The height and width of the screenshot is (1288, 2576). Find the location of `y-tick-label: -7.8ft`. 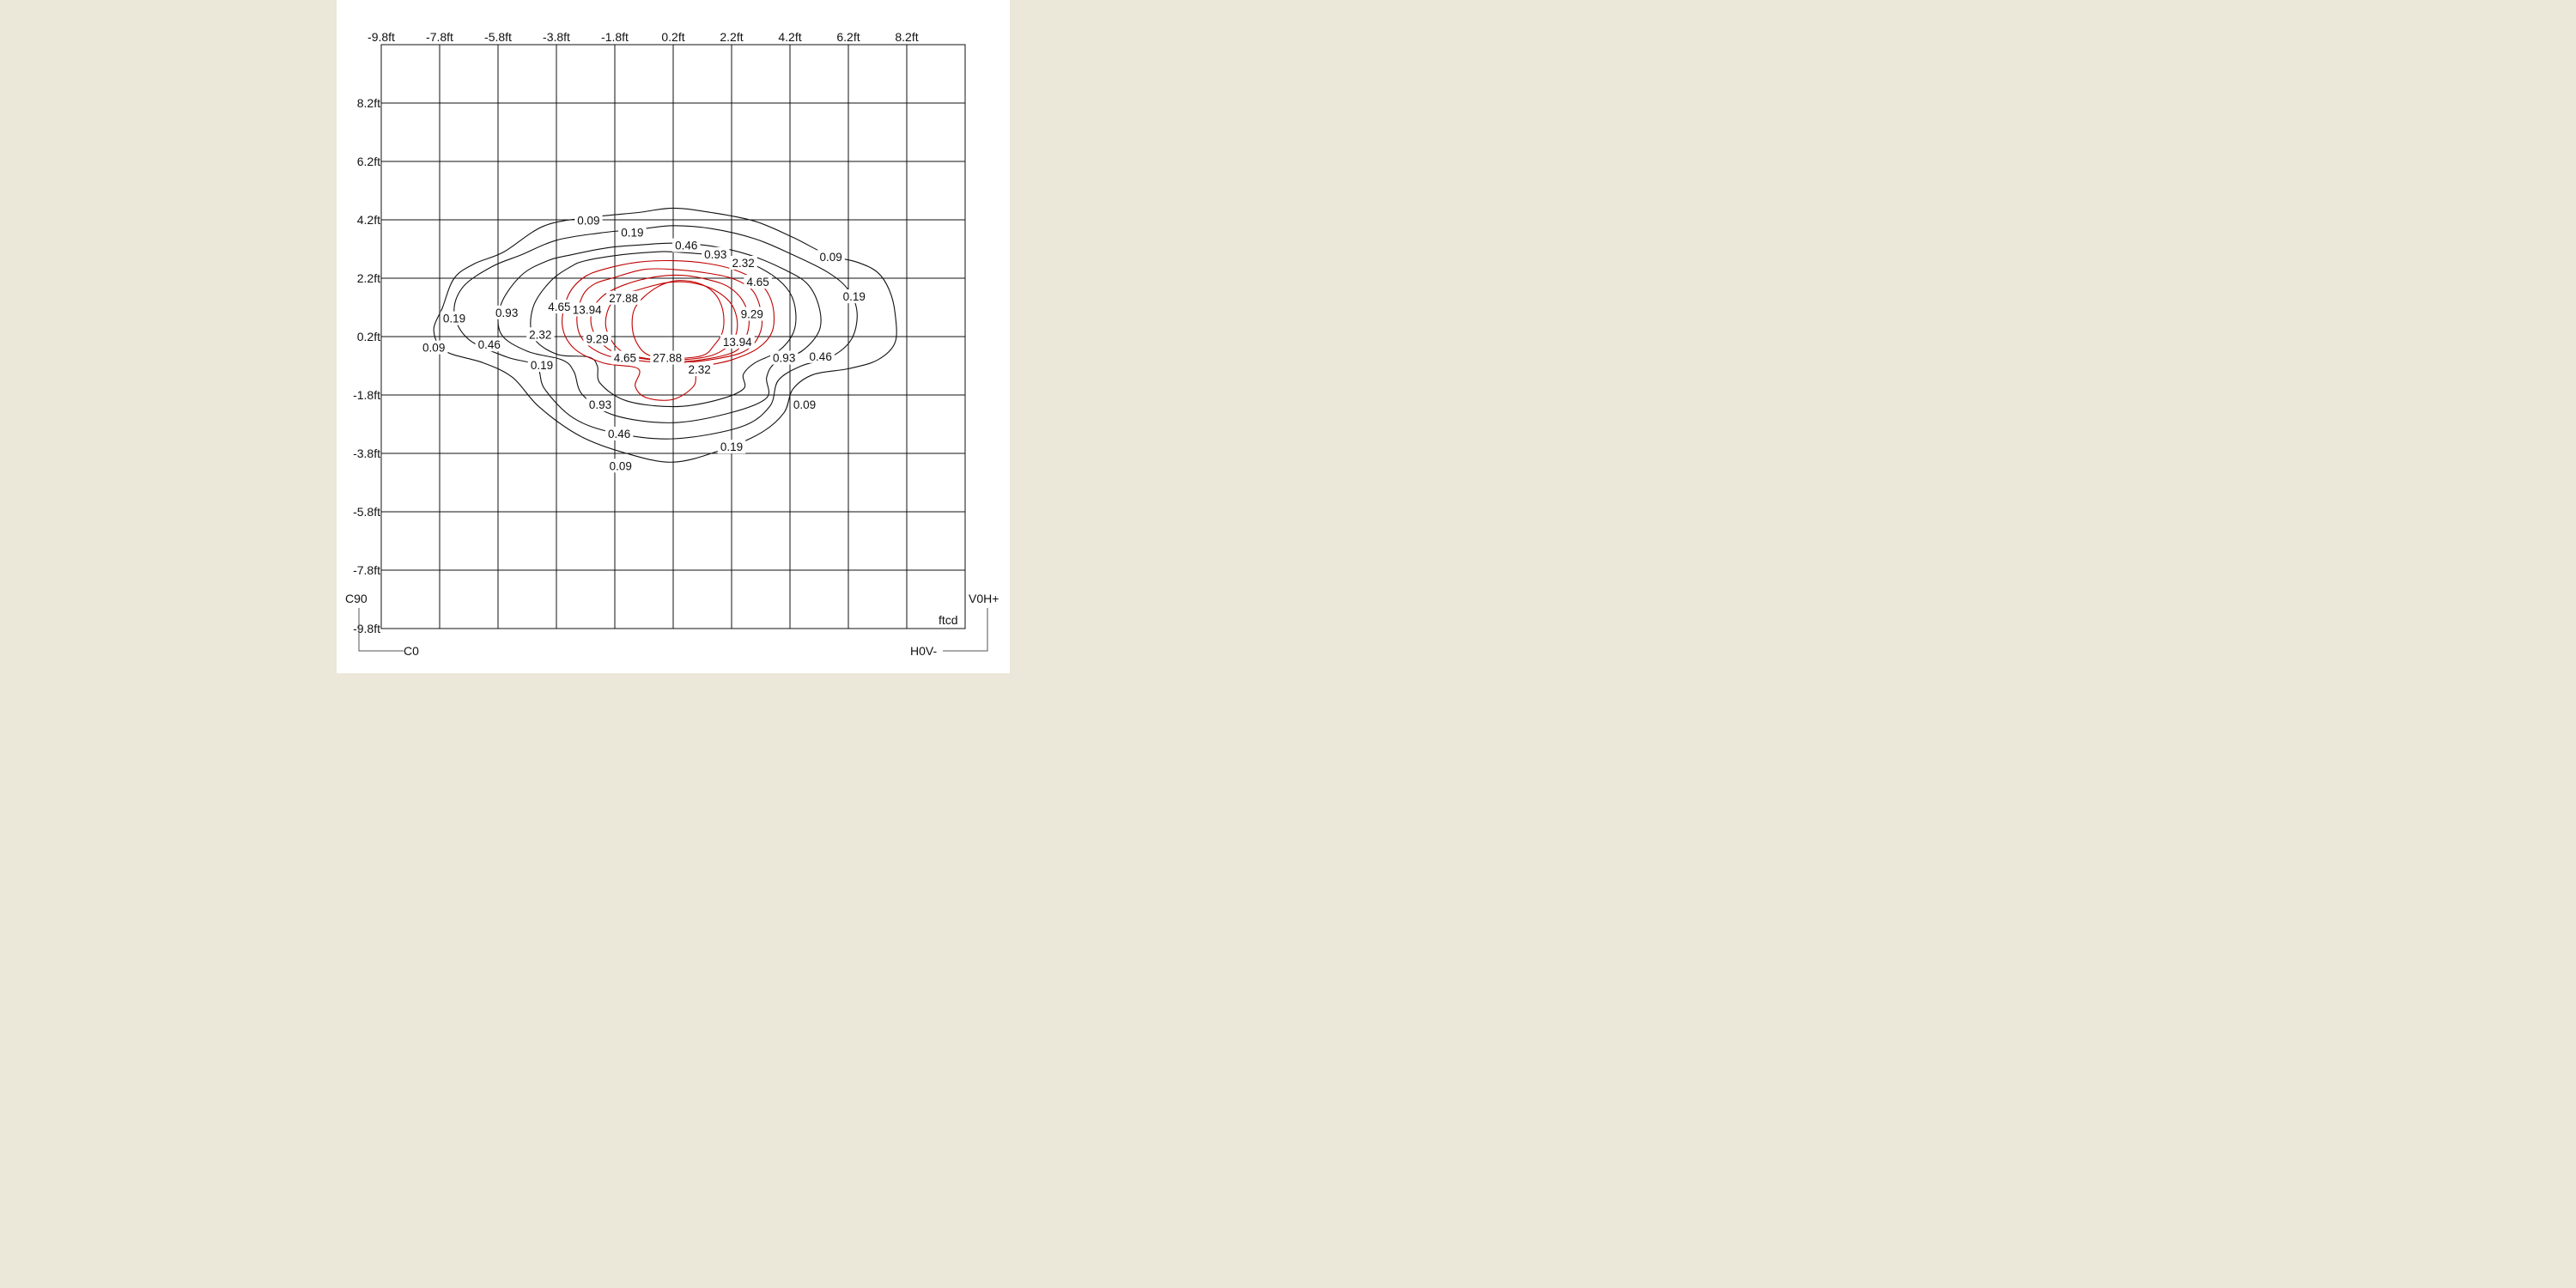

y-tick-label: -7.8ft is located at coordinates (366, 570).